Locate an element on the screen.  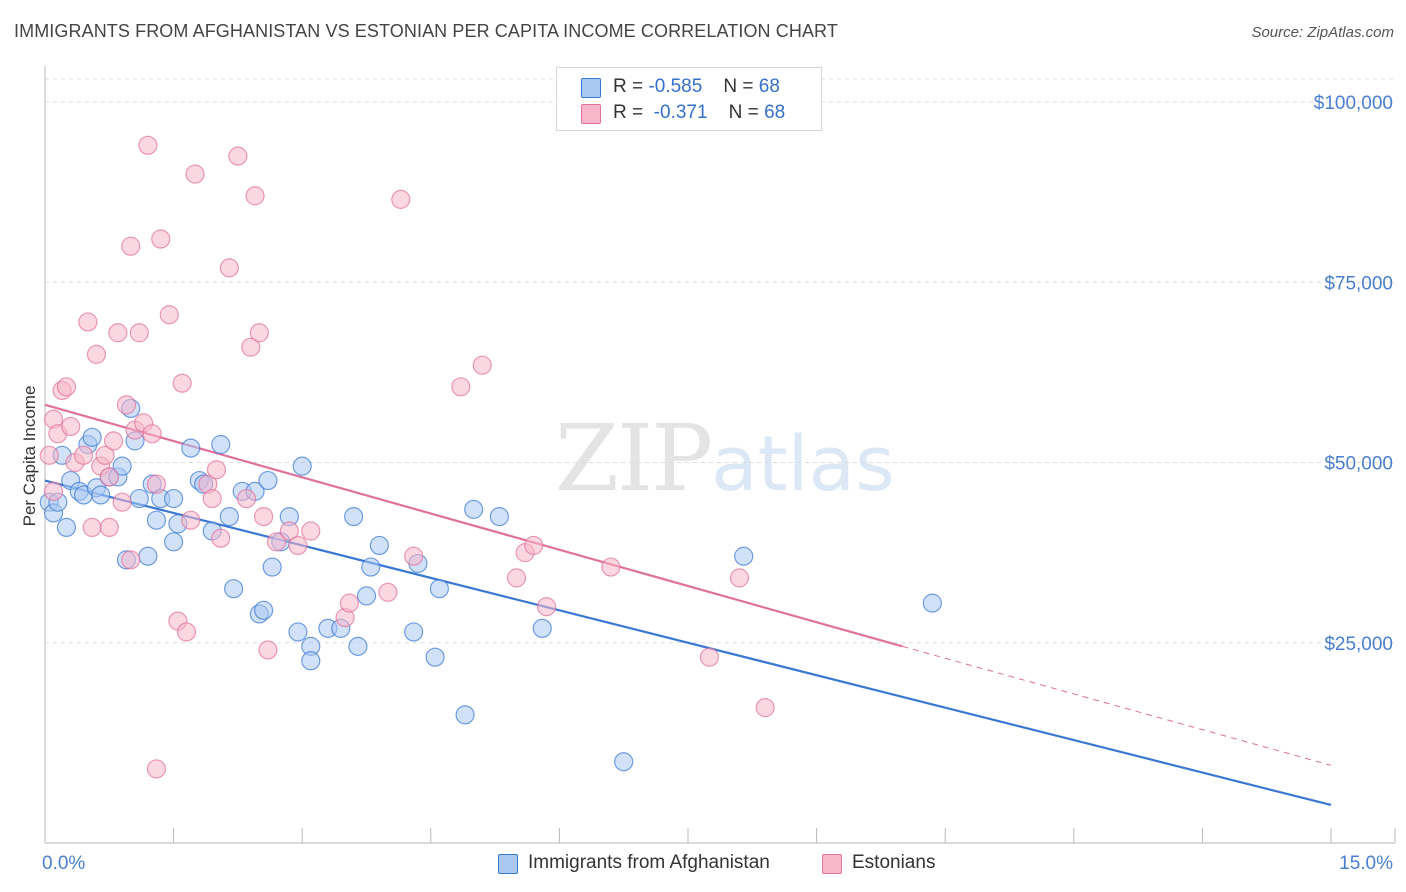
x-tick-label: 0.0% is located at coordinates (63, 863).